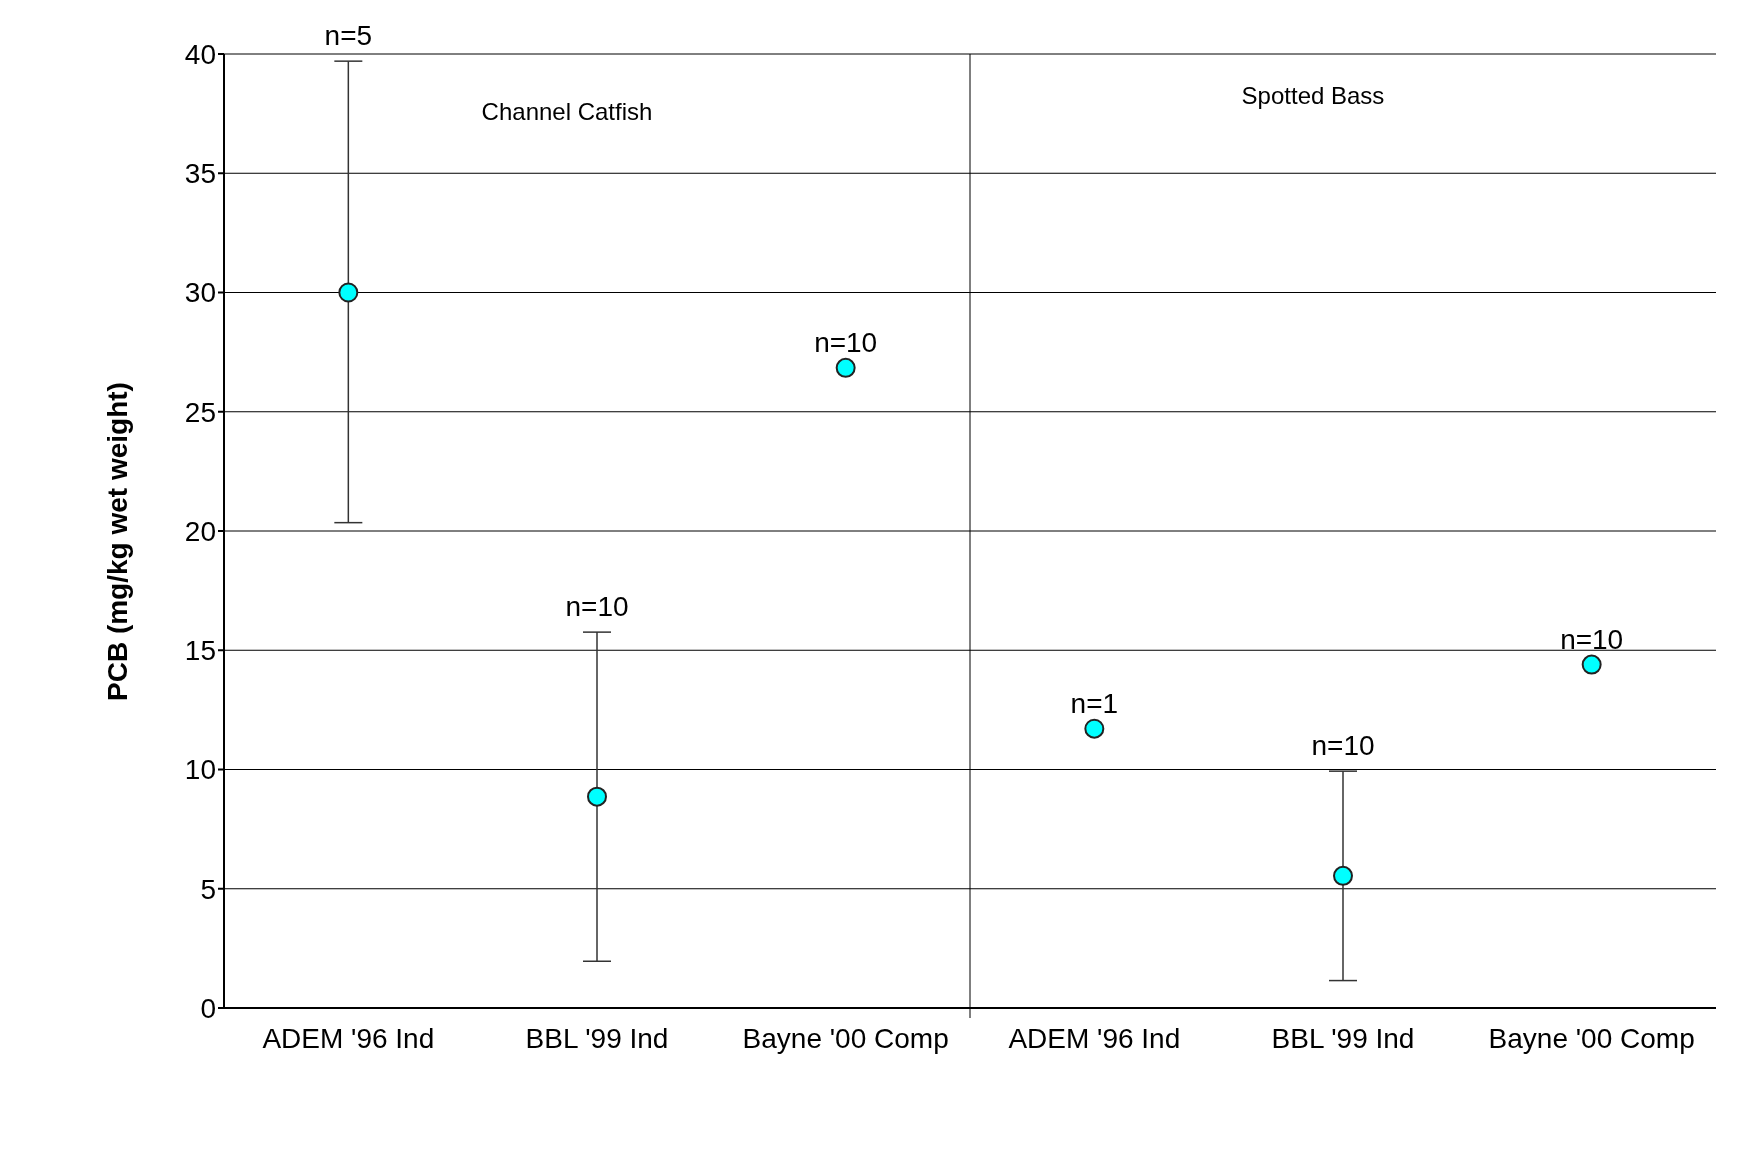 The width and height of the screenshot is (1740, 1153). Describe the element at coordinates (208, 1008) in the screenshot. I see `y-tick-label: 0` at that location.